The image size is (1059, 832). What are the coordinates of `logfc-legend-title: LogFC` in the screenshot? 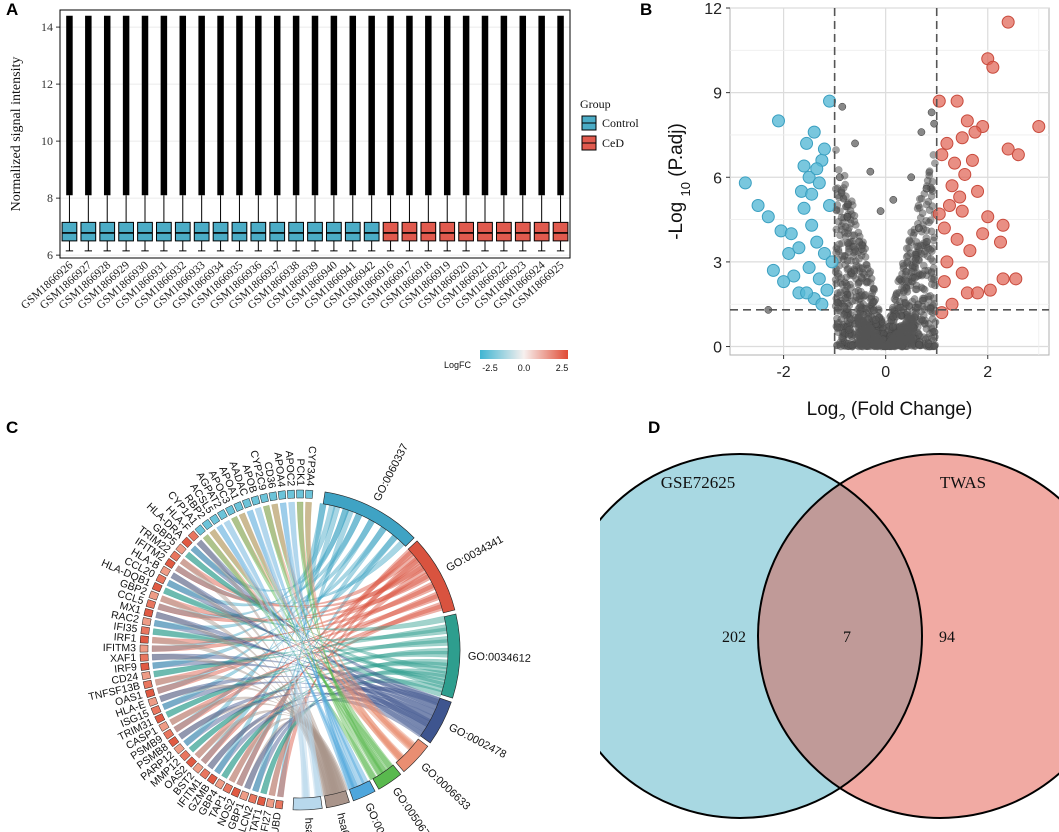 It's located at (458, 365).